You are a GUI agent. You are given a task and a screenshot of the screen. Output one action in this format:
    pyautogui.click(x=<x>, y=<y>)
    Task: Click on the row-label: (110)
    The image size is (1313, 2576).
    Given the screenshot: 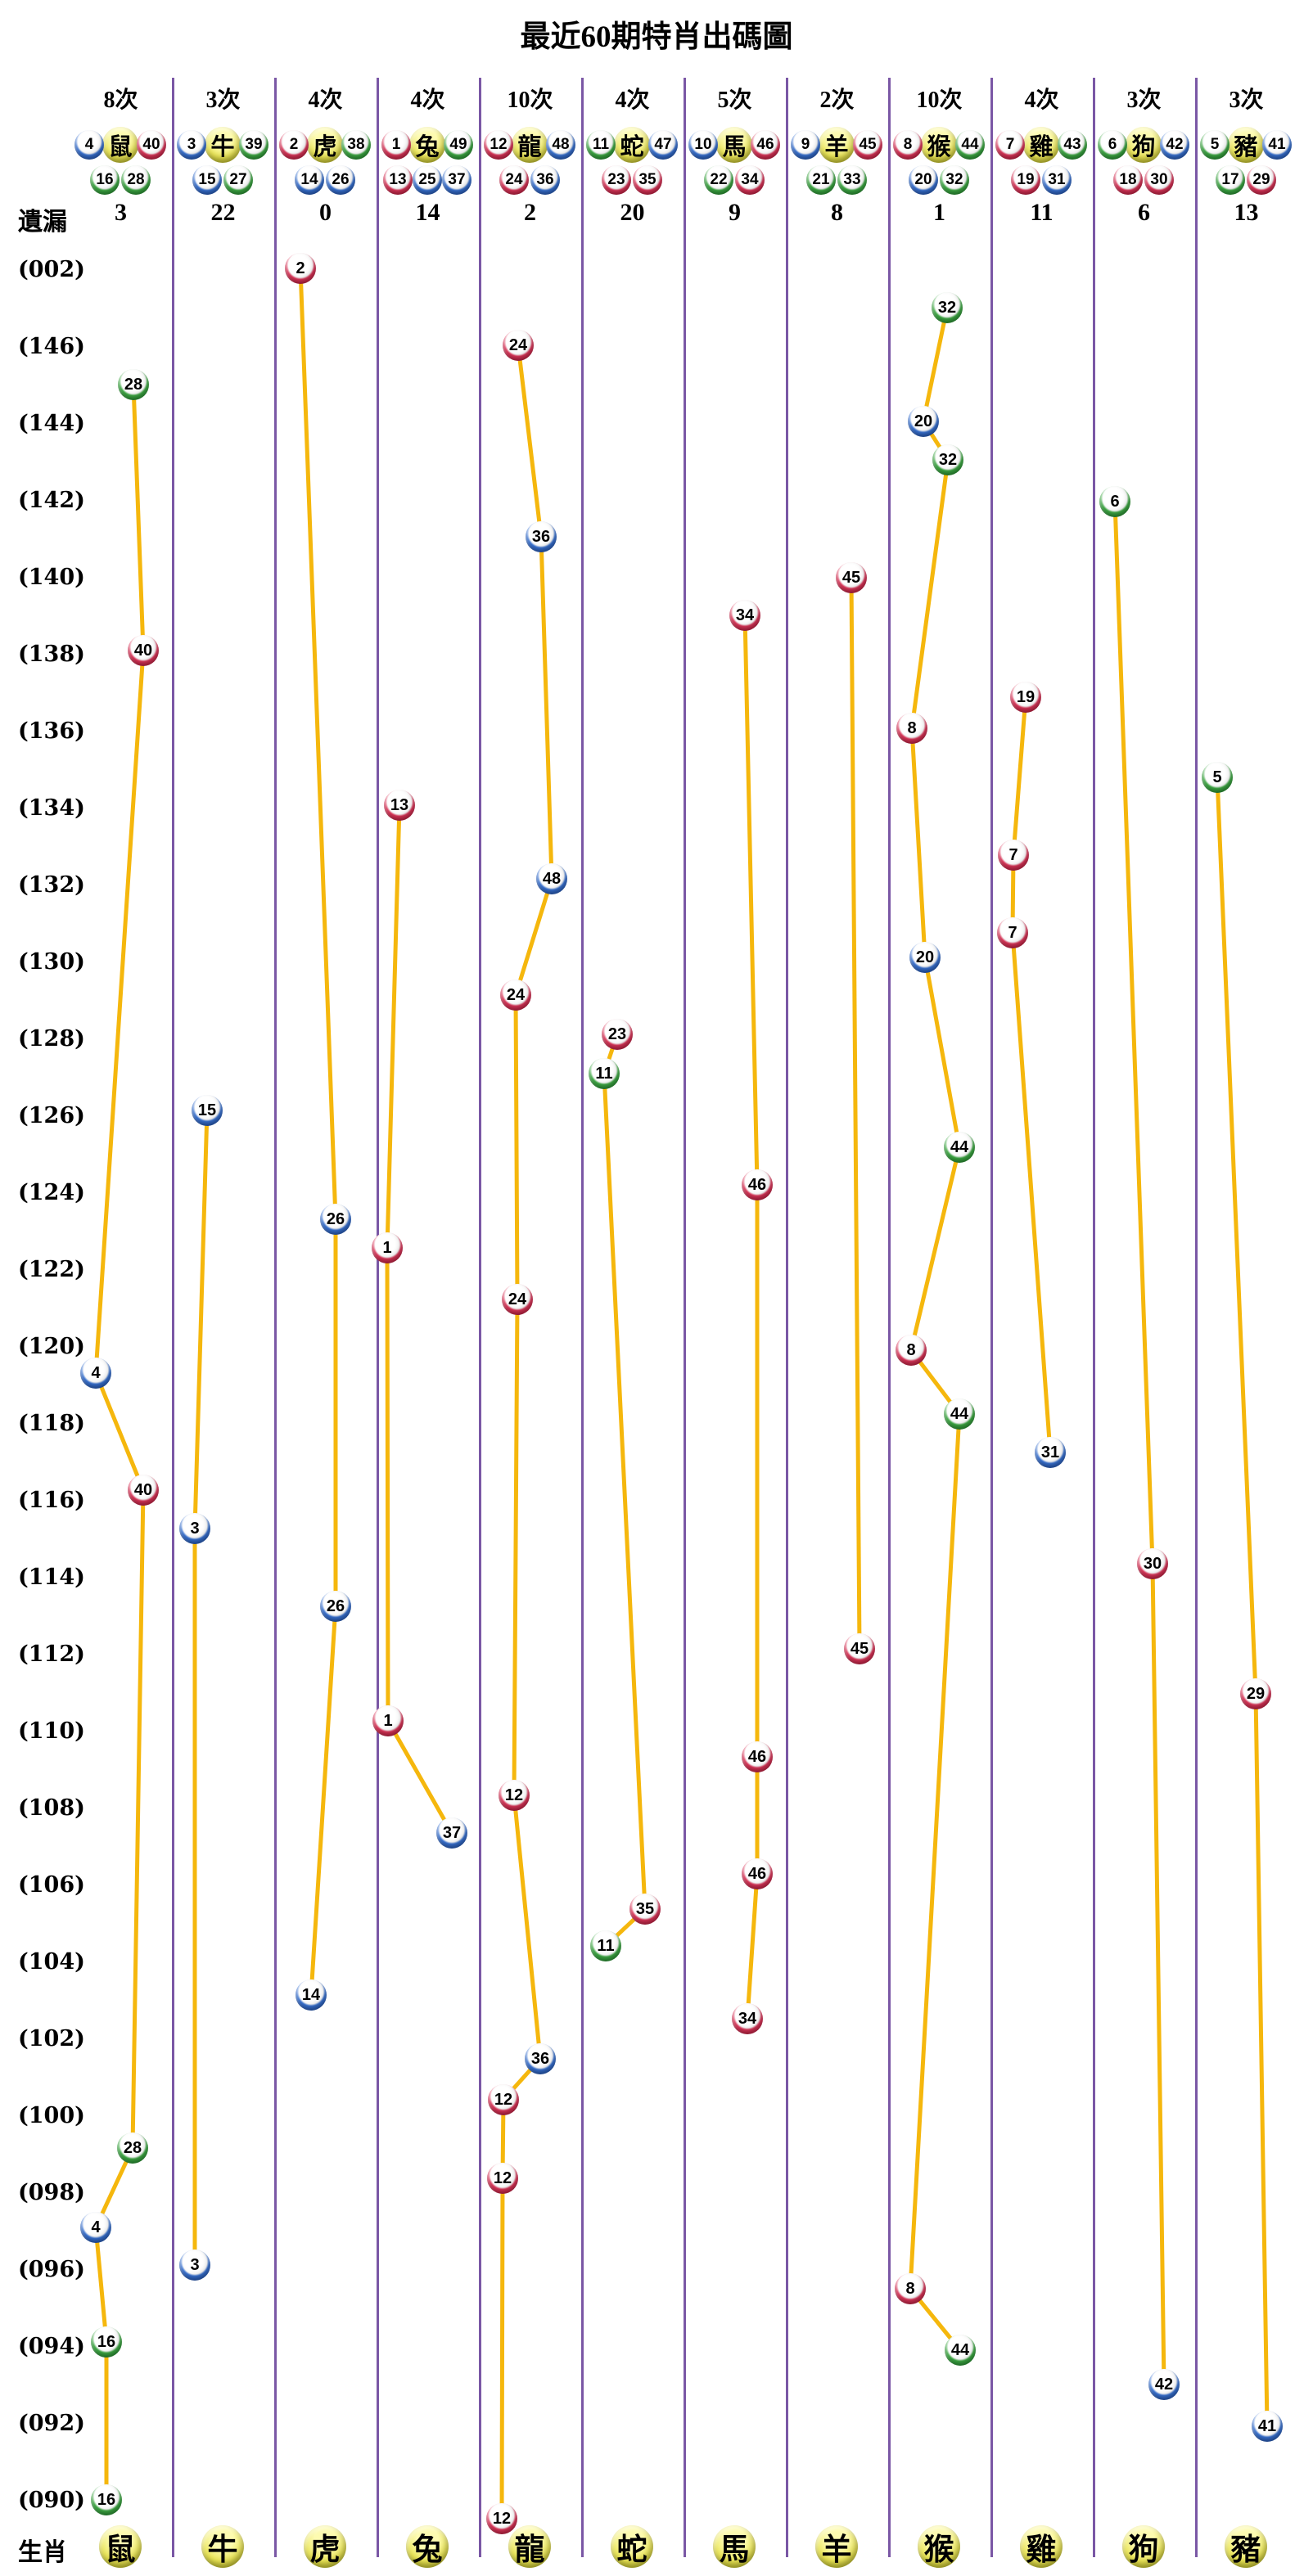 What is the action you would take?
    pyautogui.click(x=51, y=1731)
    